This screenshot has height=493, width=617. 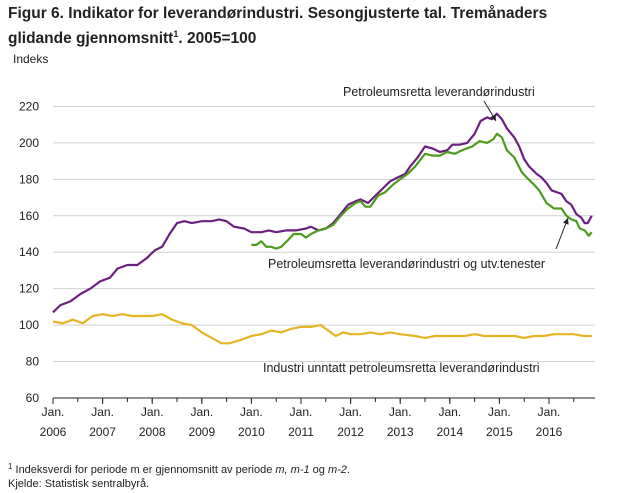 What do you see at coordinates (29, 143) in the screenshot?
I see `y-tick-label: 200` at bounding box center [29, 143].